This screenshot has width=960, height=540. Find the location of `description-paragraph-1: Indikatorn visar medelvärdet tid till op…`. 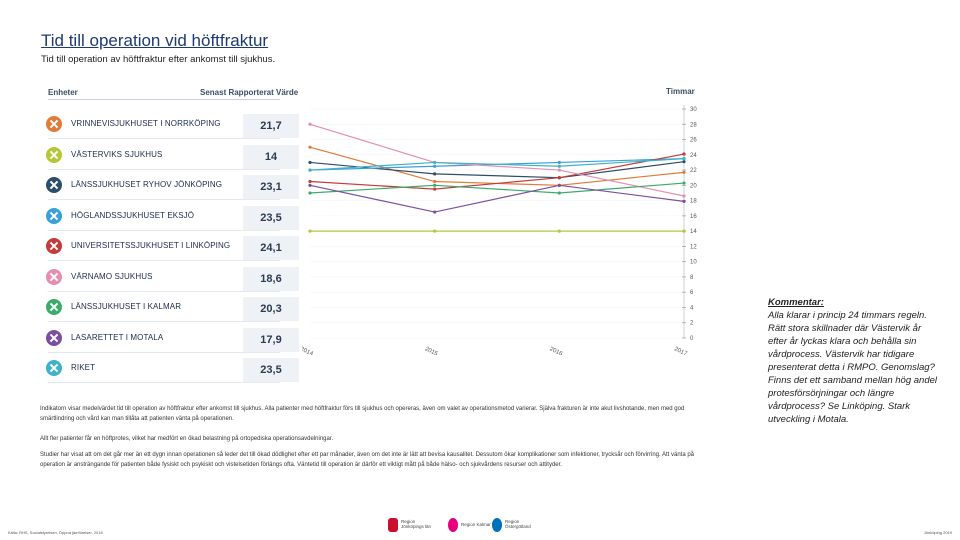

description-paragraph-1: Indikatorn visar medelvärdet tid till op… is located at coordinates (362, 414).